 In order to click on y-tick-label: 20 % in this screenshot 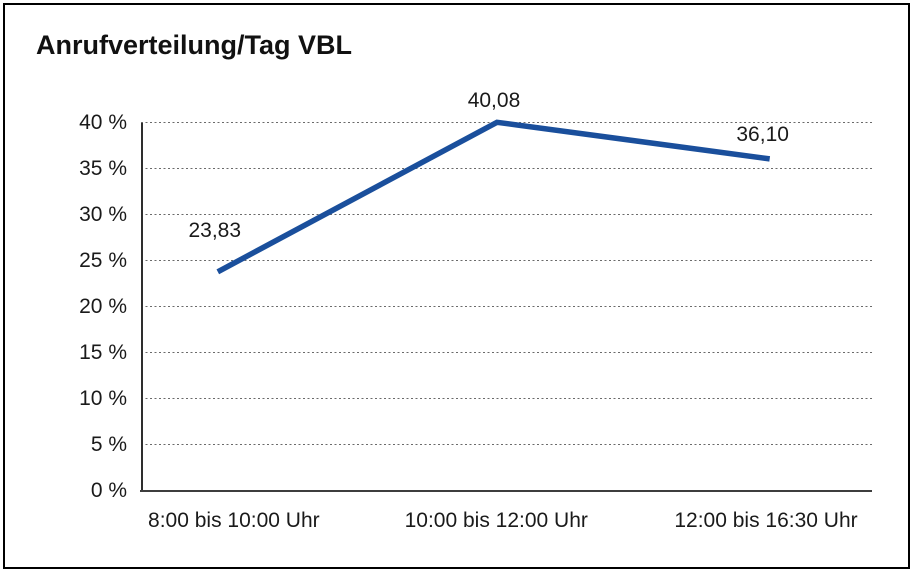, I will do `click(103, 306)`.